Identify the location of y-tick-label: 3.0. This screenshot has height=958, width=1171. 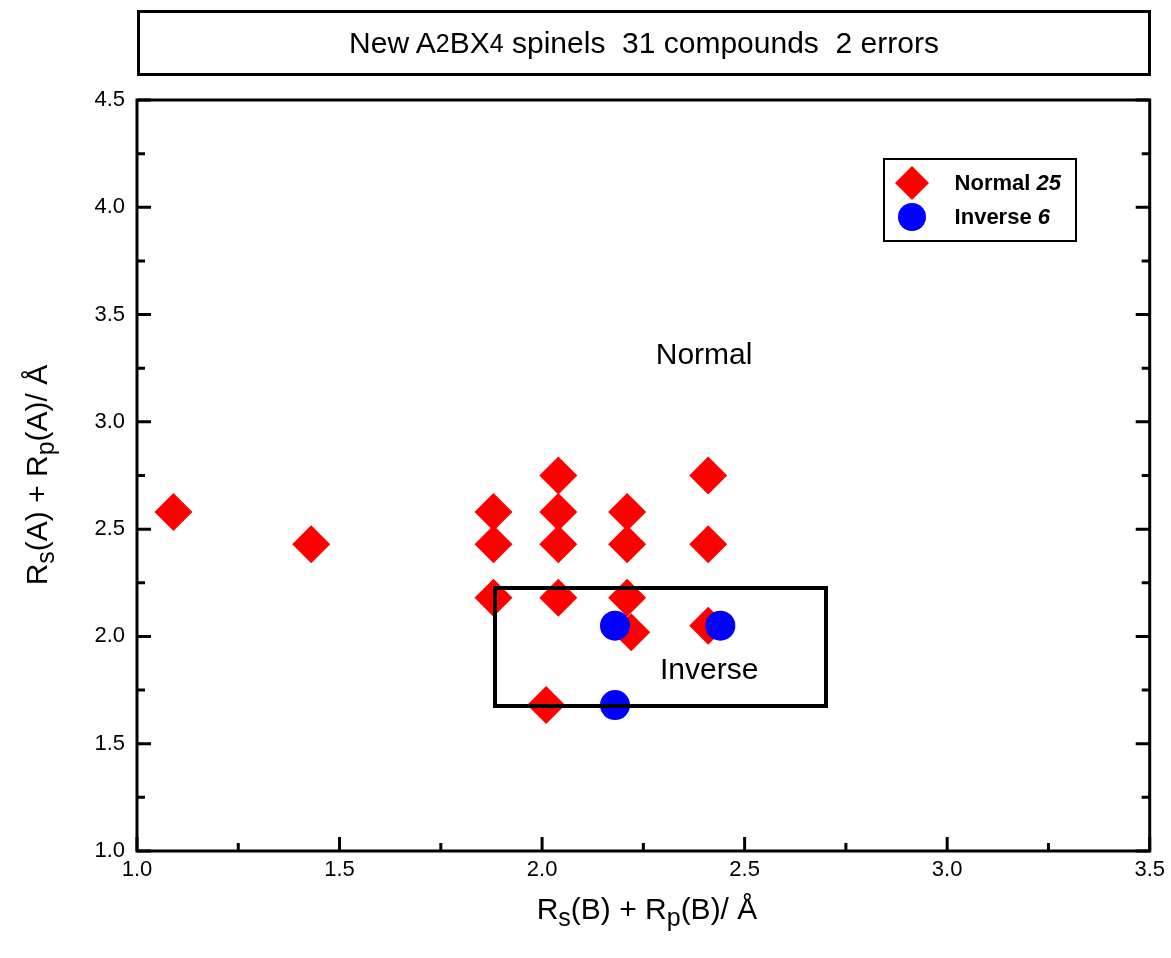
(109, 420).